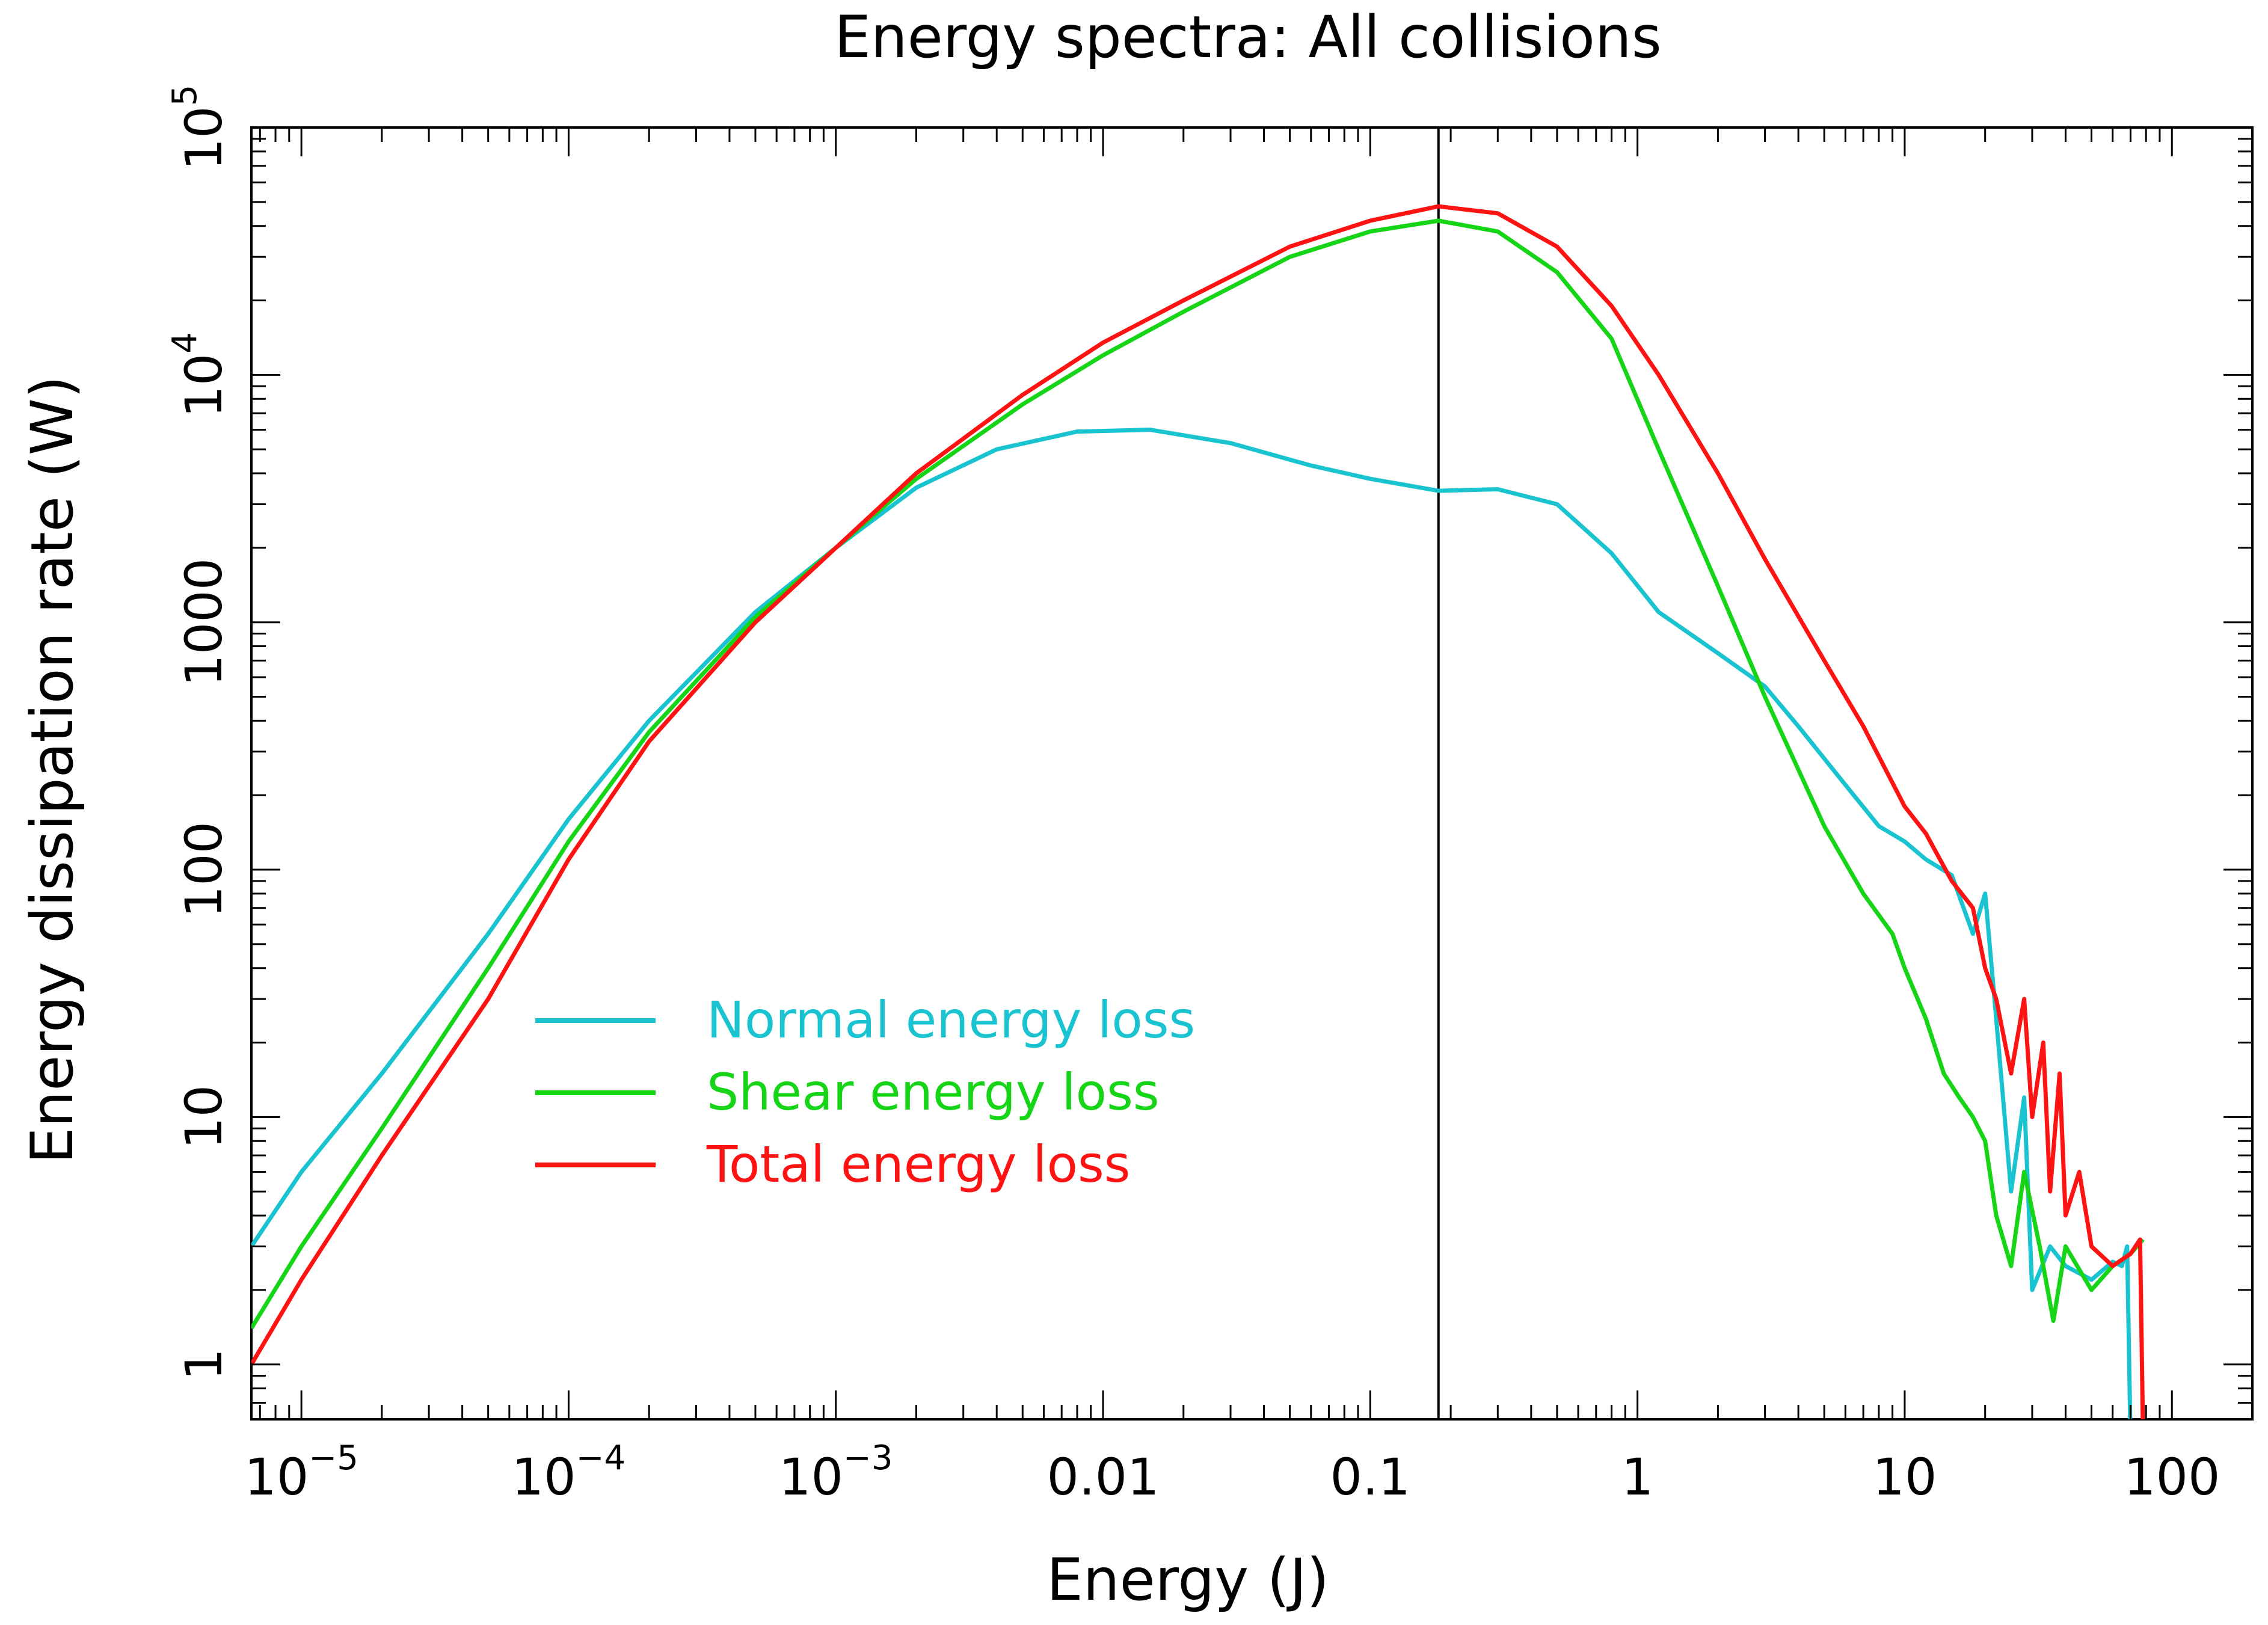 The width and height of the screenshot is (2268, 1625). I want to click on x-tick-label: 0.01, so click(1104, 1477).